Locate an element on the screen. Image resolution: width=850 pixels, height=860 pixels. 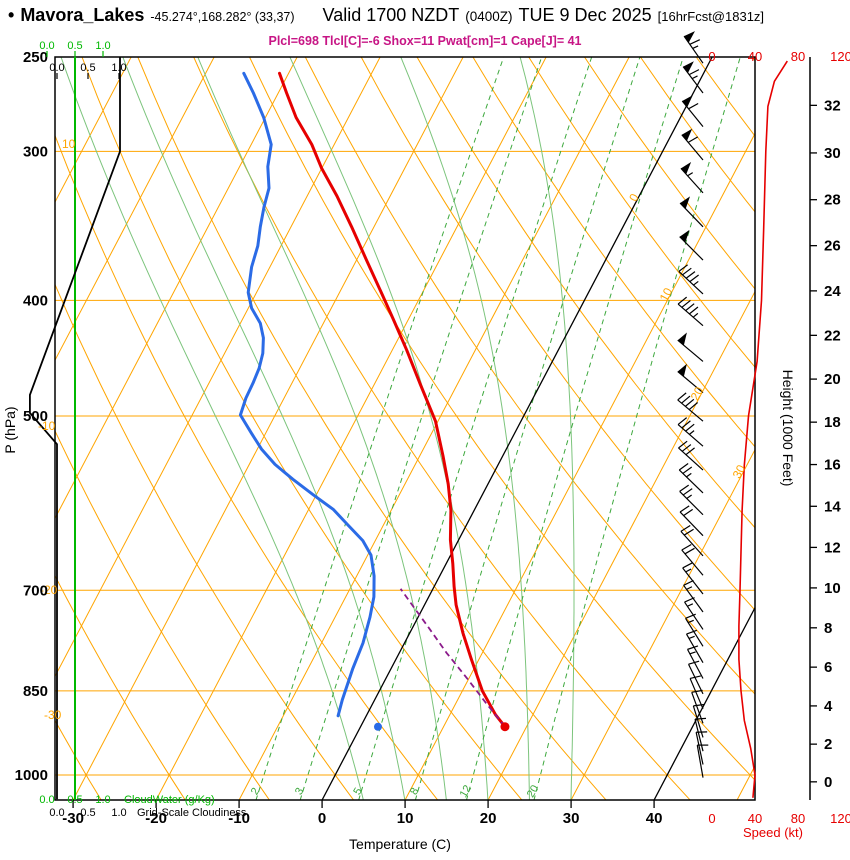
svg-text: 22 is located at coordinates (832, 335).